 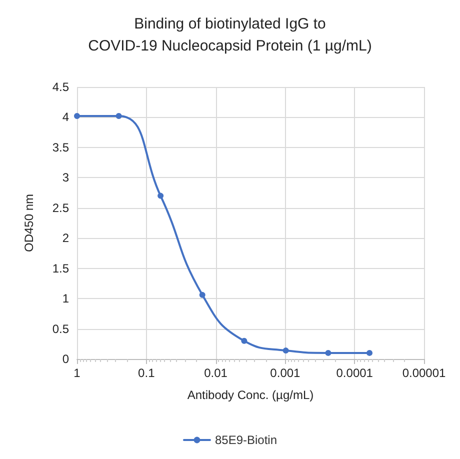 What do you see at coordinates (61, 147) in the screenshot?
I see `y-tick-label: 3.5` at bounding box center [61, 147].